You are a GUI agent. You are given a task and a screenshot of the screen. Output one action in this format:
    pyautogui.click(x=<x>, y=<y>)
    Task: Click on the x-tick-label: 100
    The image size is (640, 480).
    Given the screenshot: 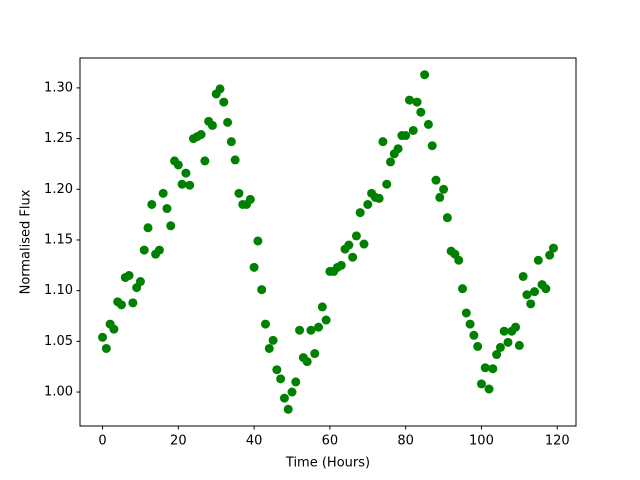 What is the action you would take?
    pyautogui.click(x=481, y=441)
    